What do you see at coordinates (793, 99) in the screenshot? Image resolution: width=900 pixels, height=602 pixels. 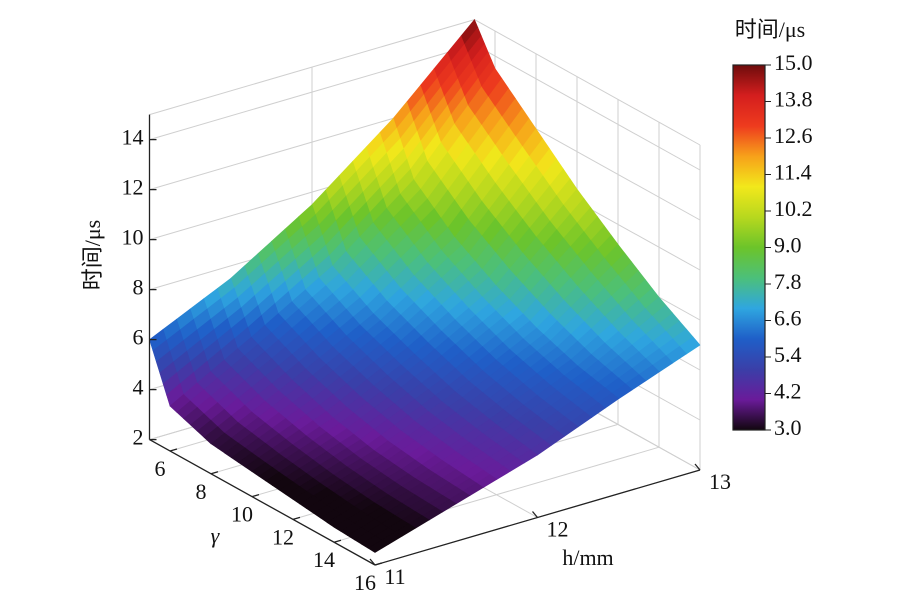 I see `colorbar-tick-label: 13.8` at bounding box center [793, 99].